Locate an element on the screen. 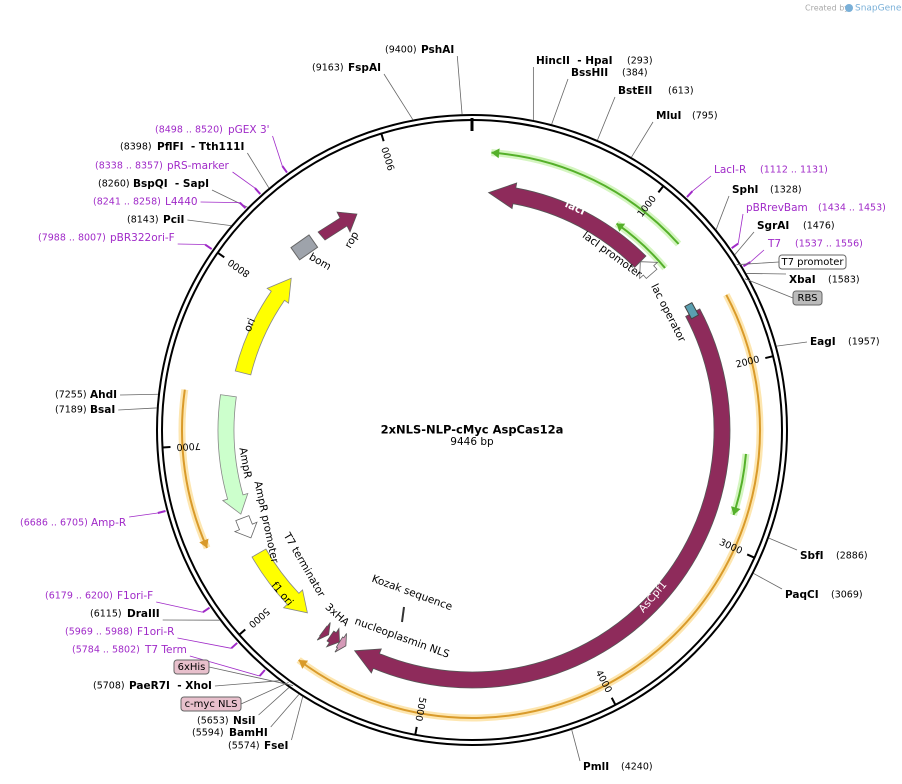 The height and width of the screenshot is (784, 902). site-position: (2886) is located at coordinates (852, 556).